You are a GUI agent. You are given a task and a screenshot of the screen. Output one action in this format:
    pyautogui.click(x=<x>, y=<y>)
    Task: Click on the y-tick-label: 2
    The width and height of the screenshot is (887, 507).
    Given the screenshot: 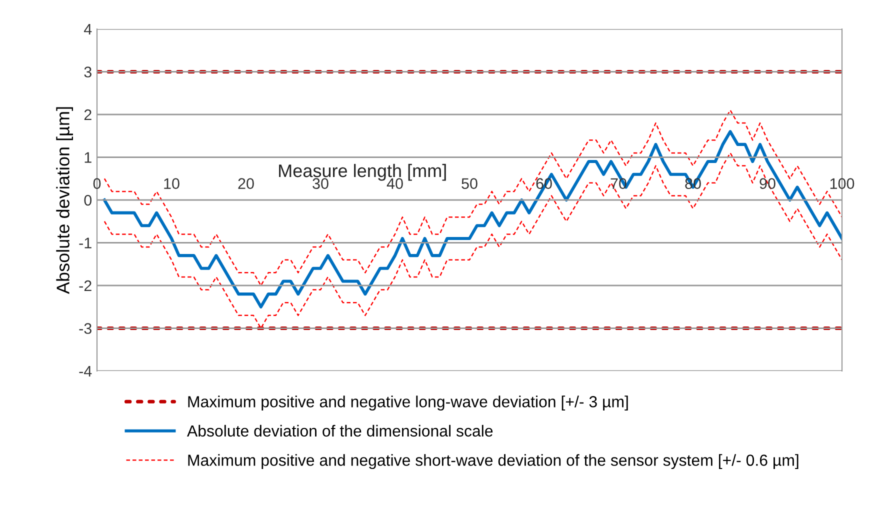 What is the action you would take?
    pyautogui.click(x=88, y=114)
    